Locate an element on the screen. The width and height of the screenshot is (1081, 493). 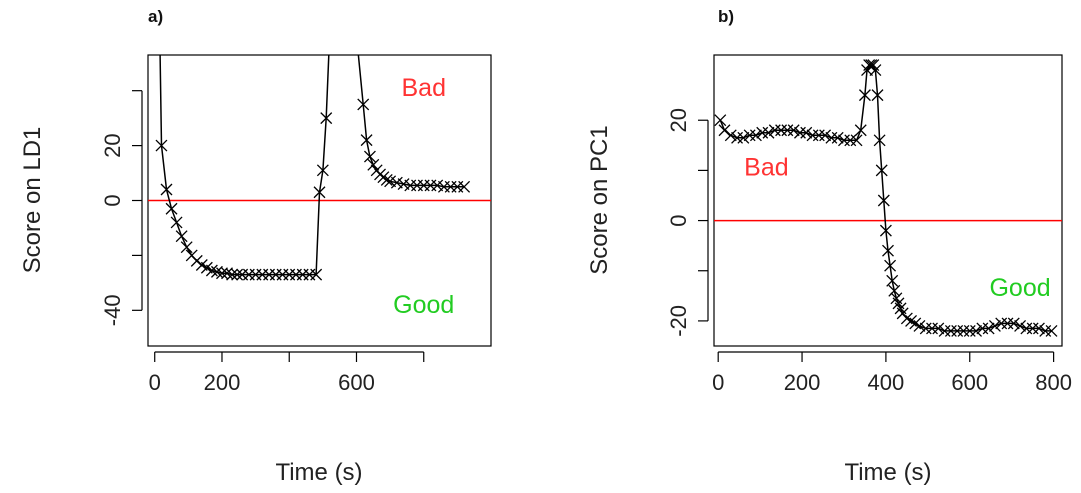
panel-b-x-tick-label: 0 is located at coordinates (718, 382).